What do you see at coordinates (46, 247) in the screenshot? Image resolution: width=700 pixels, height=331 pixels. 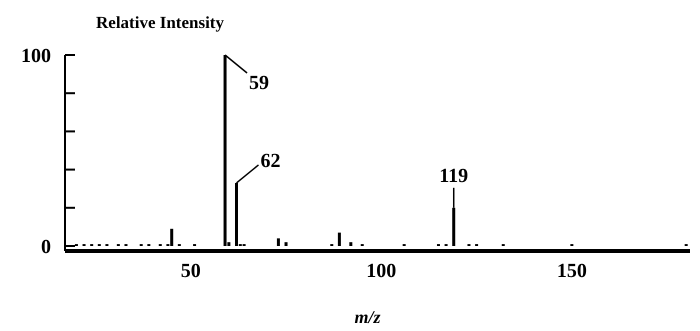 I see `y-tick-label: 0` at bounding box center [46, 247].